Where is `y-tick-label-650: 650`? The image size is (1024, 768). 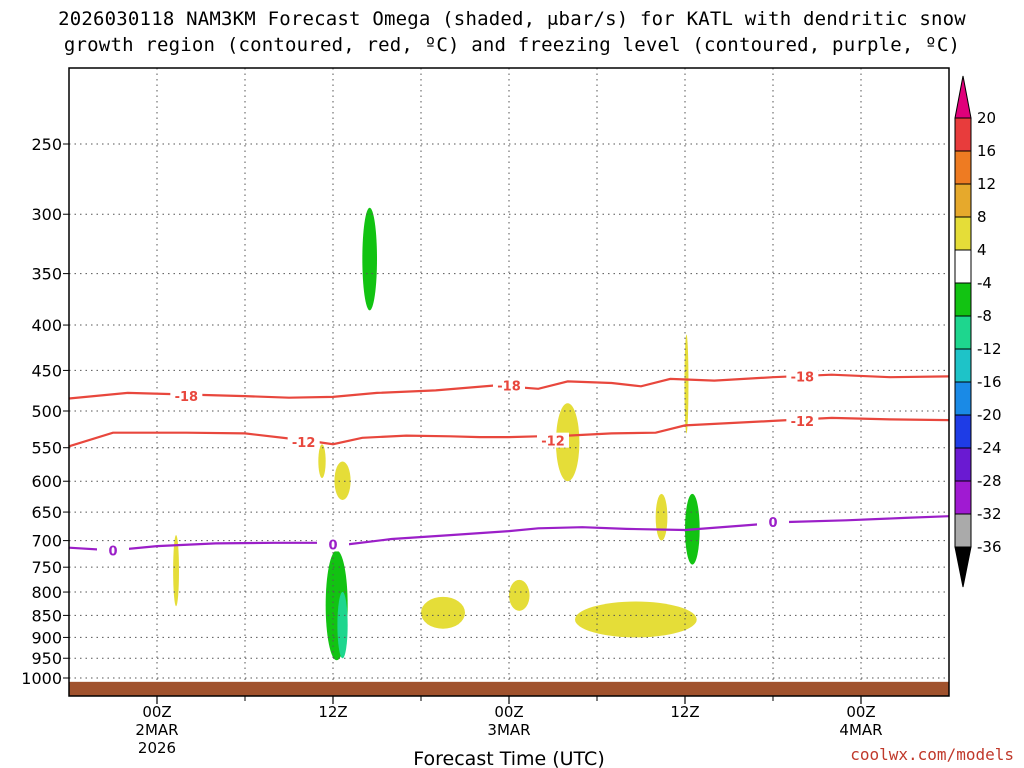
y-tick-label-650: 650 is located at coordinates (46, 512).